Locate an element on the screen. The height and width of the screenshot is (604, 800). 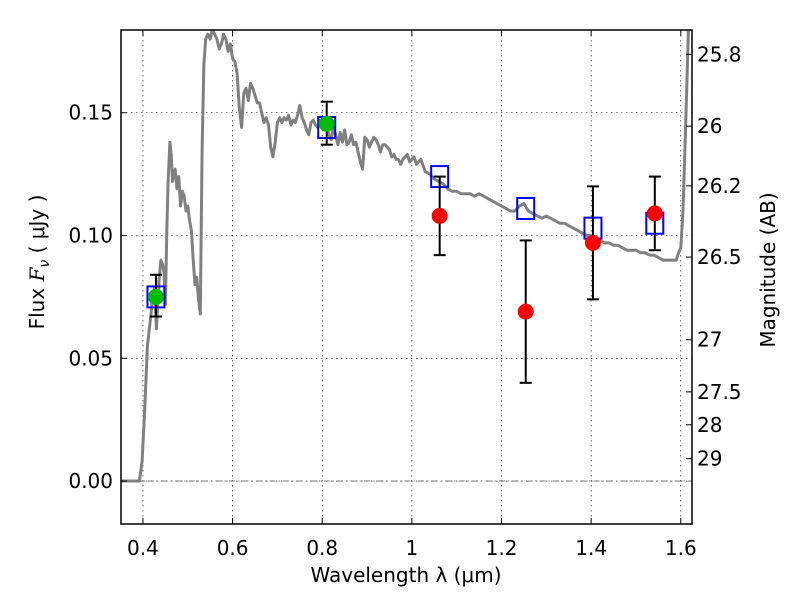
y-tick-label: 0.15 is located at coordinates (90, 113).